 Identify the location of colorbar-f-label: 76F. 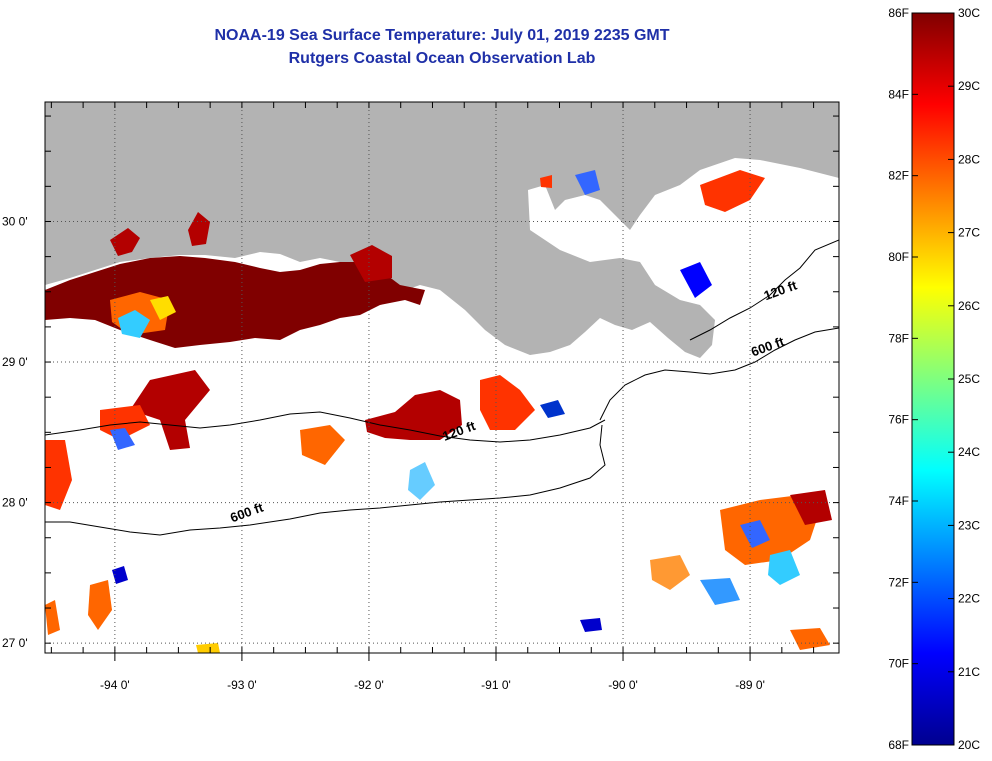
(898, 420).